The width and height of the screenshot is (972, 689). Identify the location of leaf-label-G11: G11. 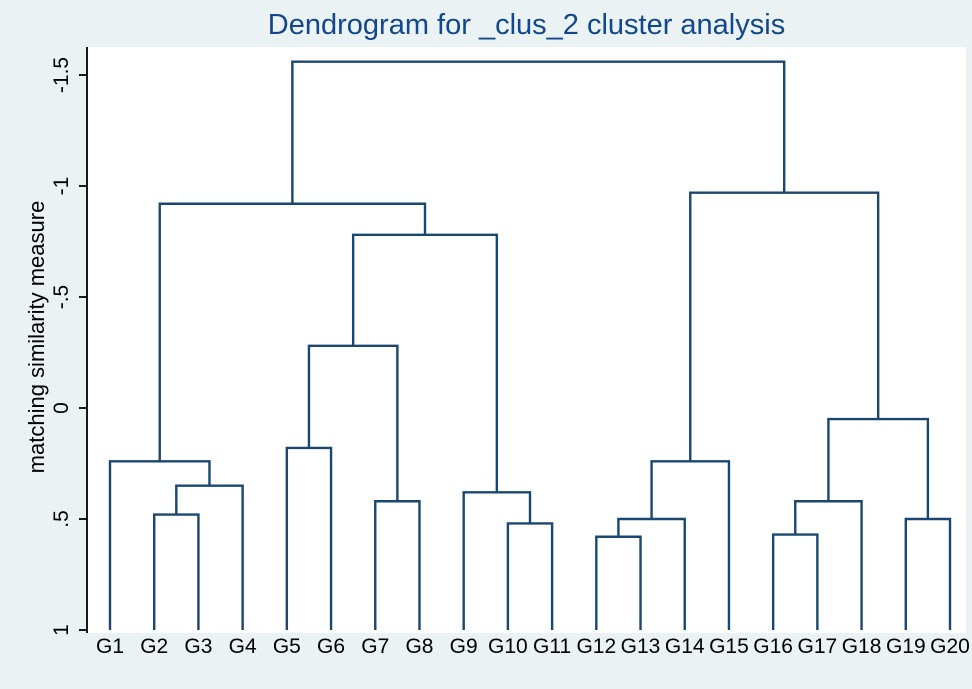
(552, 646).